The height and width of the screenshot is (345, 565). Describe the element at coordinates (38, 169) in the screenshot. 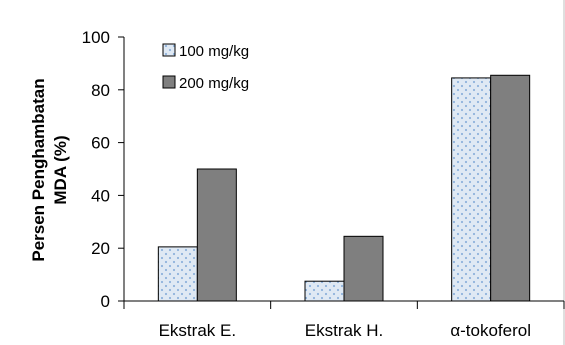

I see `y-axis-label-line-1: Persen Penghambatan` at that location.